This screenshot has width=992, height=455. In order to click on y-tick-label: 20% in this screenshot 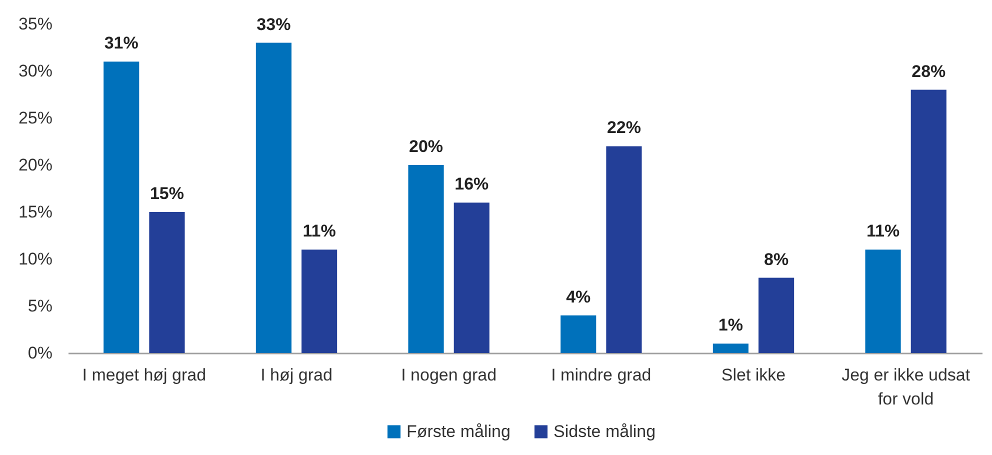, I will do `click(35, 165)`.